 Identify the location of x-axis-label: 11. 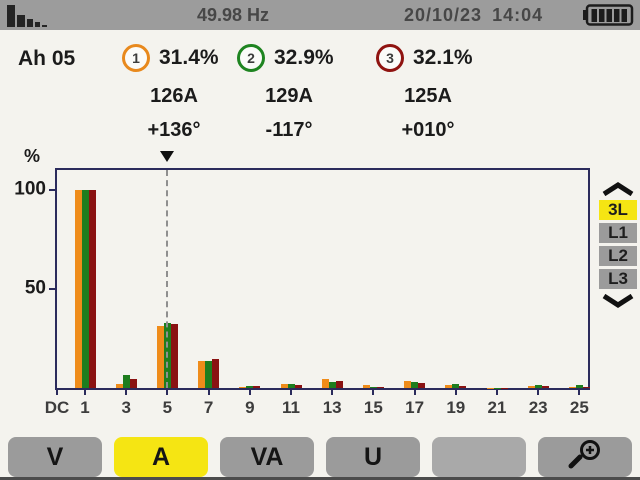
(291, 407).